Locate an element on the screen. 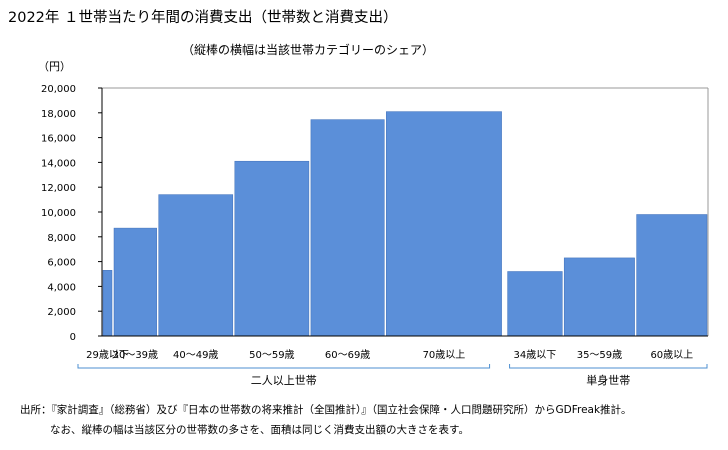 This screenshot has width=728, height=450. x-tick-label: 60歳以上 is located at coordinates (671, 355).